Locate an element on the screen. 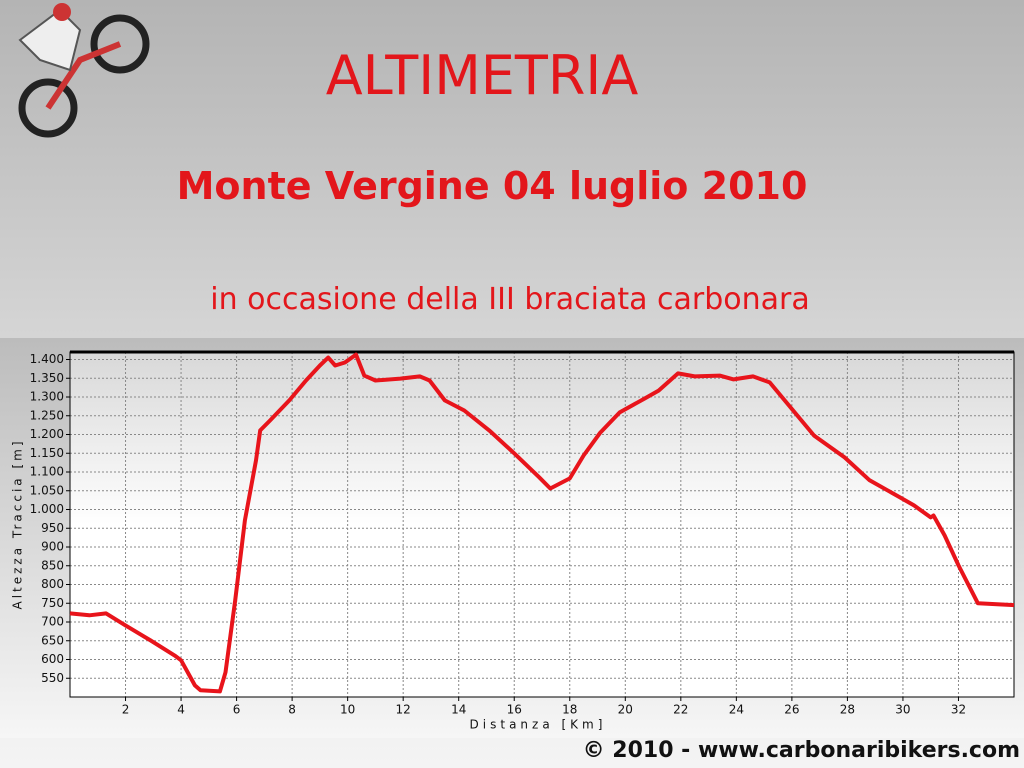 Image resolution: width=1024 pixels, height=768 pixels. x-tick-label: 16 is located at coordinates (514, 710).